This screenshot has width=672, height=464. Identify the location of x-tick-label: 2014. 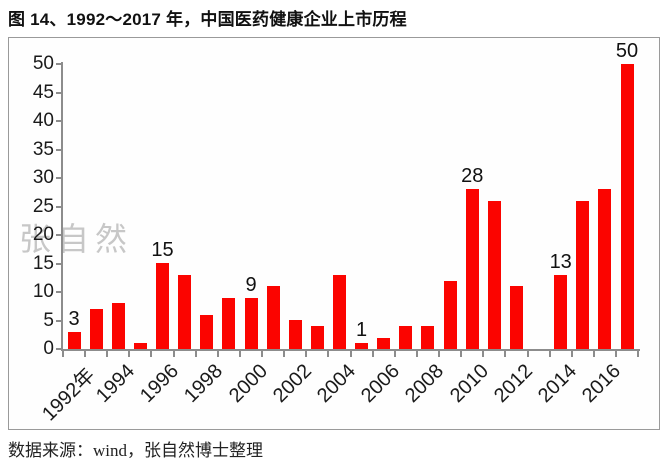
(558, 384).